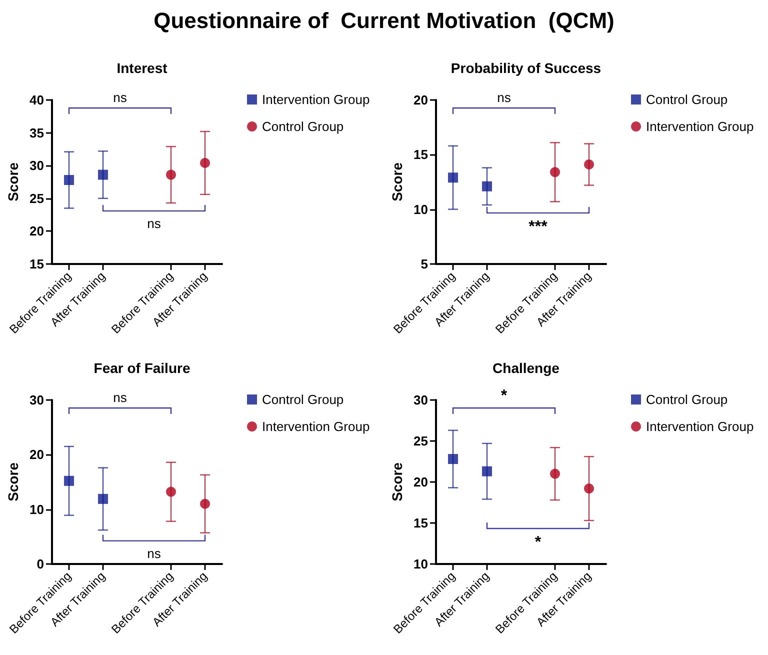 This screenshot has width=768, height=655. I want to click on y-tick-label: 35, so click(37, 132).